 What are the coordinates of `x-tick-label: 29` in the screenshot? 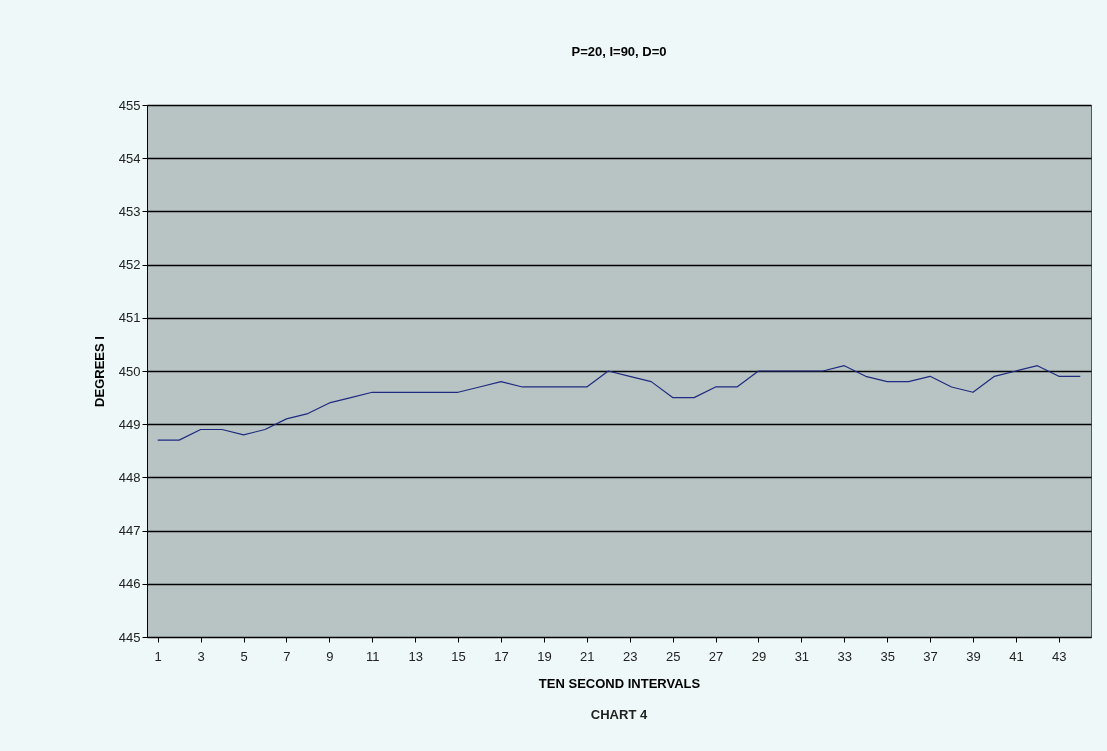 It's located at (759, 656).